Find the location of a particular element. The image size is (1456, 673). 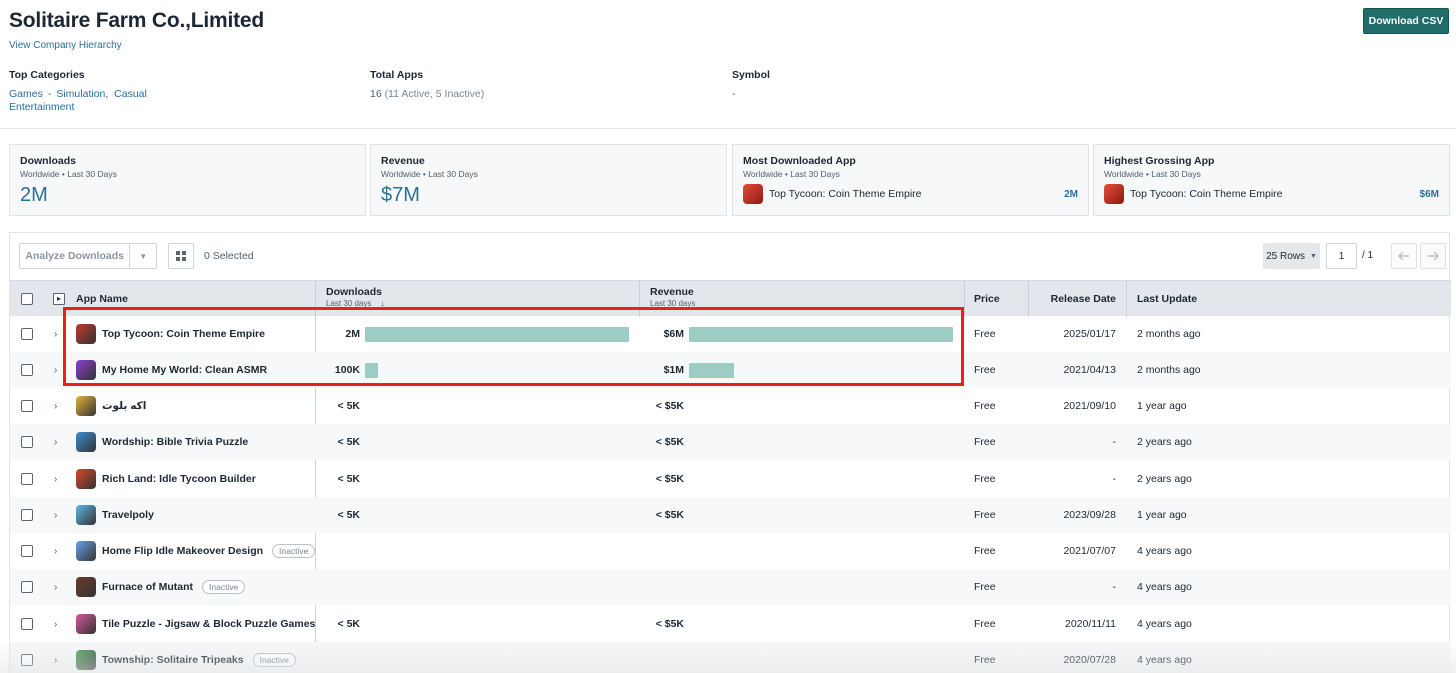

app-name-cell: Top Tycoon: Coin Theme Empire is located at coordinates (195, 334).